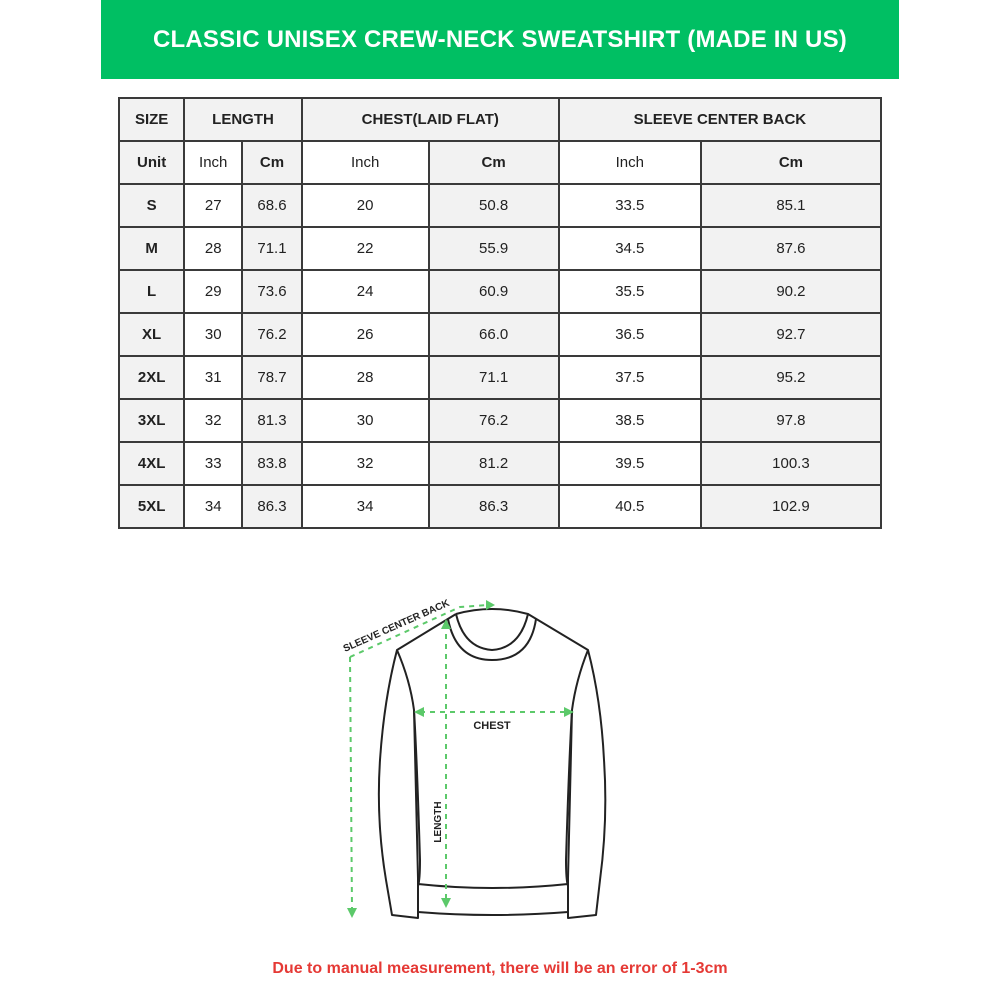 The width and height of the screenshot is (1000, 1000). What do you see at coordinates (791, 377) in the screenshot?
I see `value-cell: 95.2` at bounding box center [791, 377].